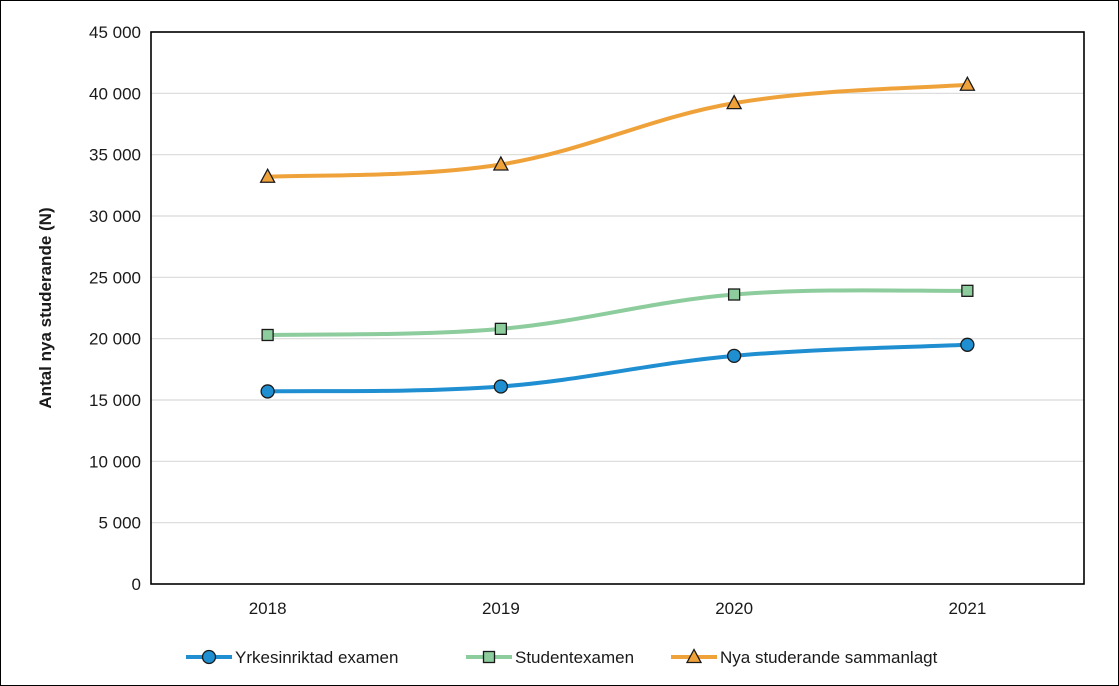  Describe the element at coordinates (115, 339) in the screenshot. I see `y-tick-label: 20 000` at that location.